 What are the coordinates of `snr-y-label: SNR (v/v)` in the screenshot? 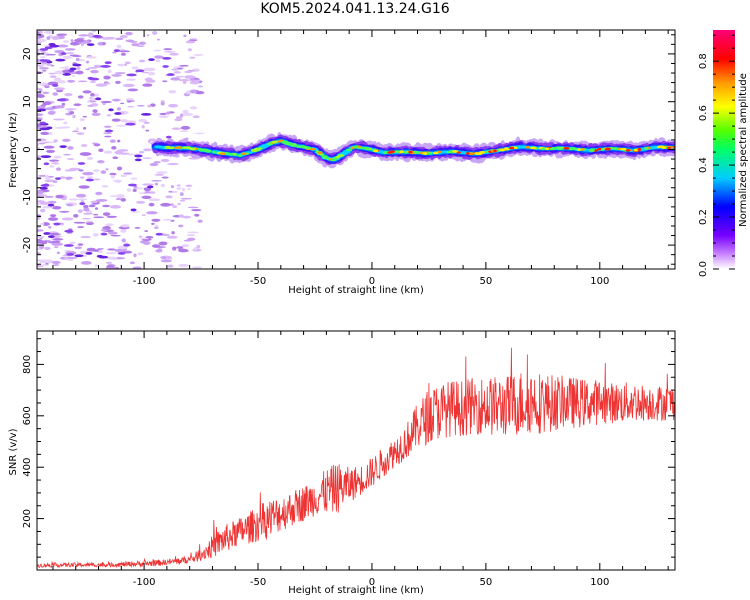 It's located at (13, 451).